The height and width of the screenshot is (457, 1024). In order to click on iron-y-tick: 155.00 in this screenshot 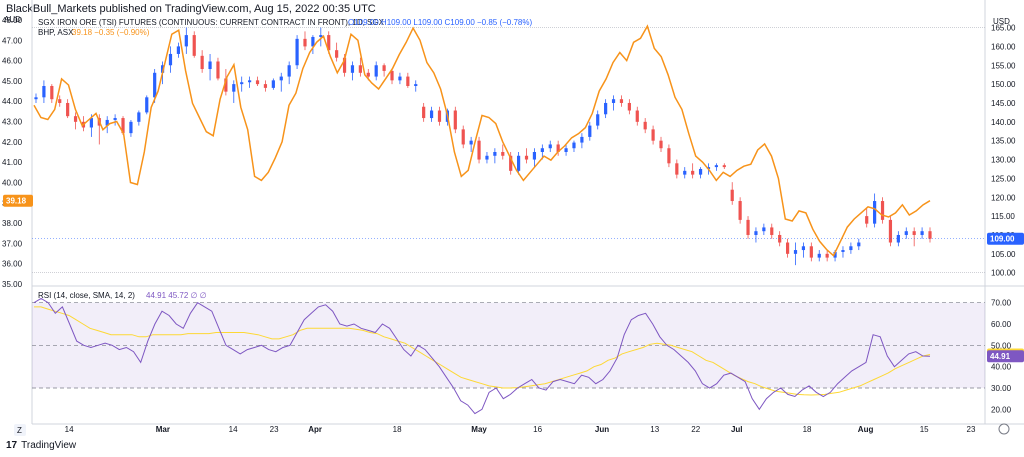, I will do `click(1003, 65)`.